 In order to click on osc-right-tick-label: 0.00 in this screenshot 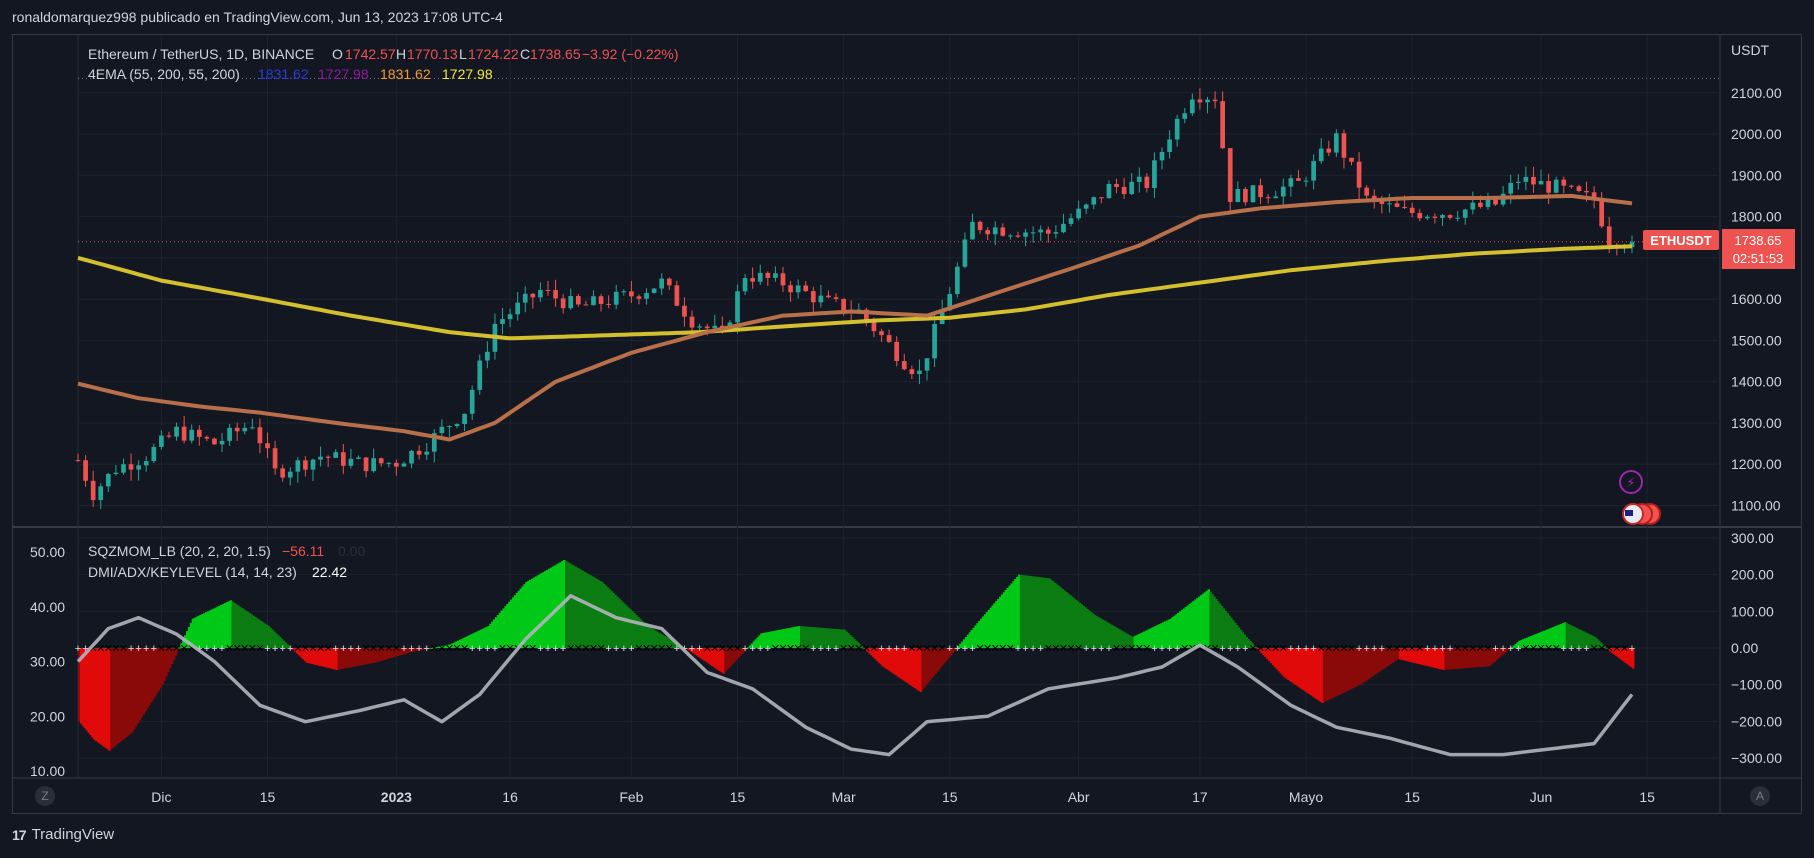, I will do `click(1744, 648)`.